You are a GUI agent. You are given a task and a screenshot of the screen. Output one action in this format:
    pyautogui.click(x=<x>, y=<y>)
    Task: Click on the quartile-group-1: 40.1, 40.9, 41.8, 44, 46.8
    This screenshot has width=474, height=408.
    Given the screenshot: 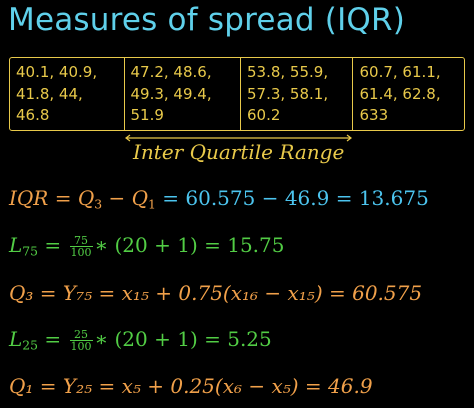 What is the action you would take?
    pyautogui.click(x=67, y=94)
    